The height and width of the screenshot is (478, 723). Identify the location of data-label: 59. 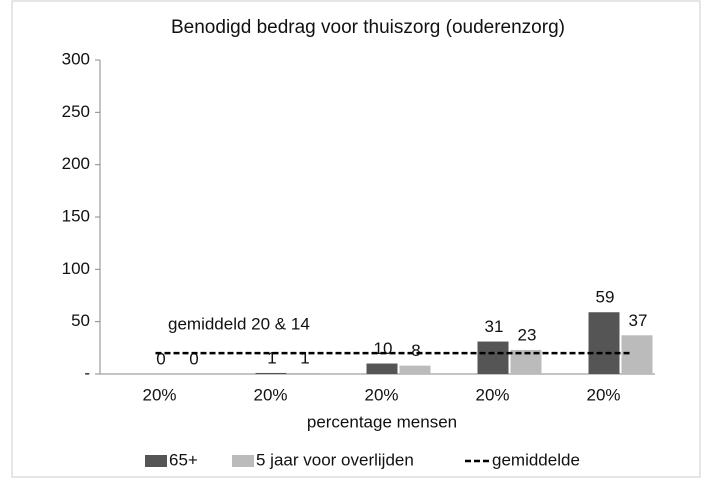
(605, 297).